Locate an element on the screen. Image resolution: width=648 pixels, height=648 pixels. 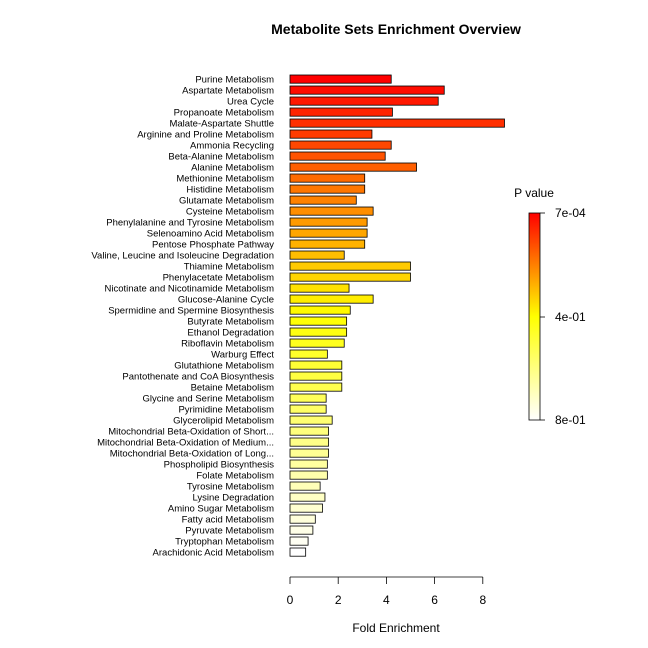
category-label: Fatty acid Metabolism is located at coordinates (228, 519).